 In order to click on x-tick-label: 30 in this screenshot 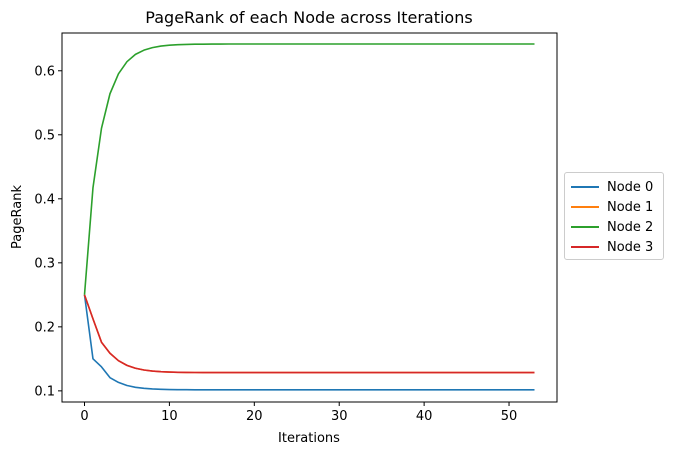, I will do `click(339, 416)`.